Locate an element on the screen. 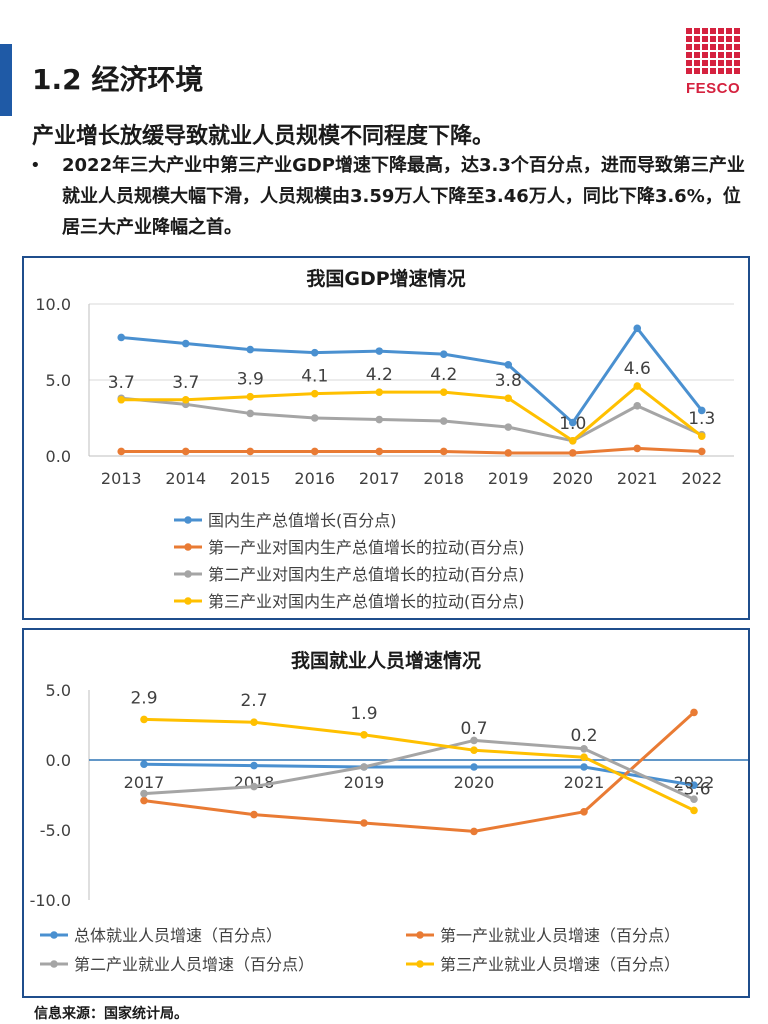 The height and width of the screenshot is (1024, 768). data-label: 2.7 is located at coordinates (253, 701).